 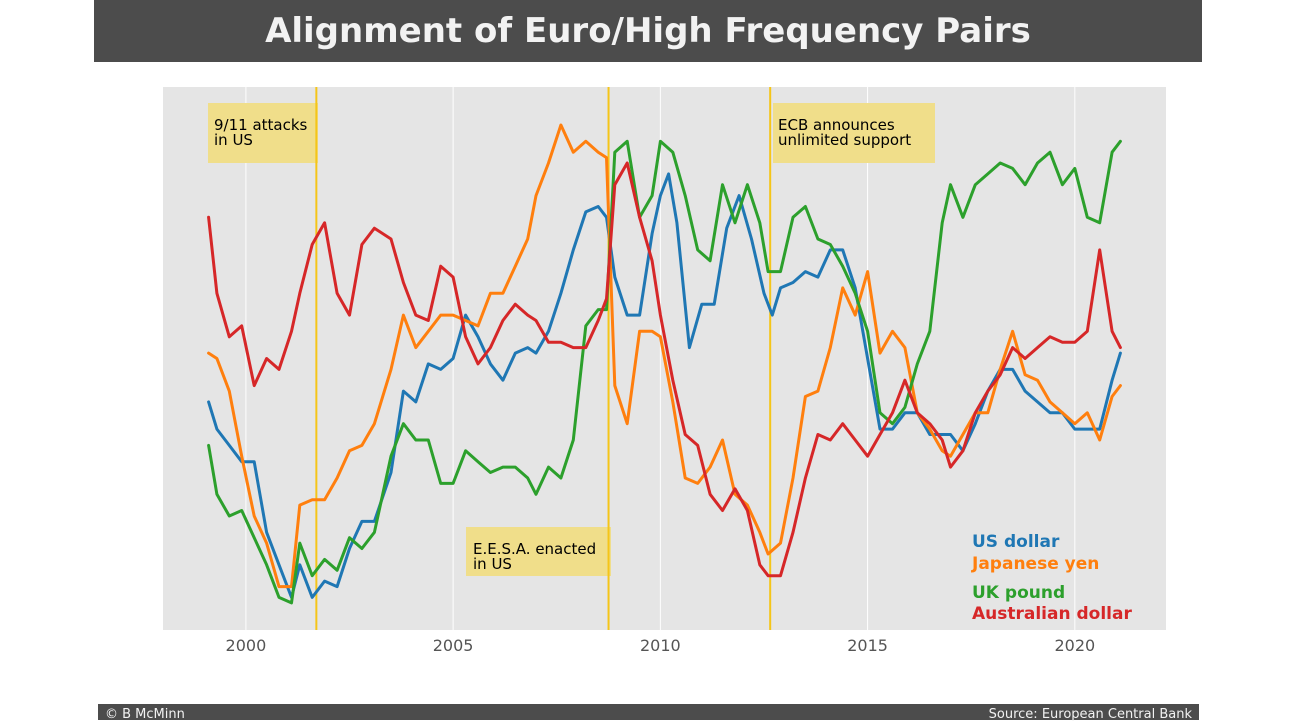 What do you see at coordinates (1035, 564) in the screenshot?
I see `legend-entry: Japanese yen` at bounding box center [1035, 564].